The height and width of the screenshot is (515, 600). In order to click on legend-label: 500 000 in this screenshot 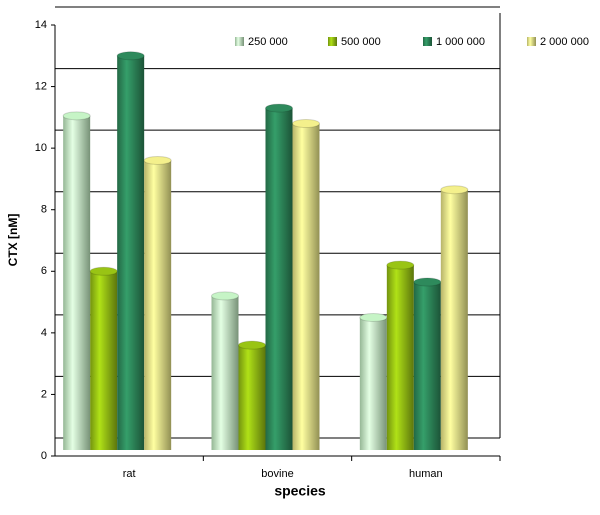, I will do `click(361, 42)`.